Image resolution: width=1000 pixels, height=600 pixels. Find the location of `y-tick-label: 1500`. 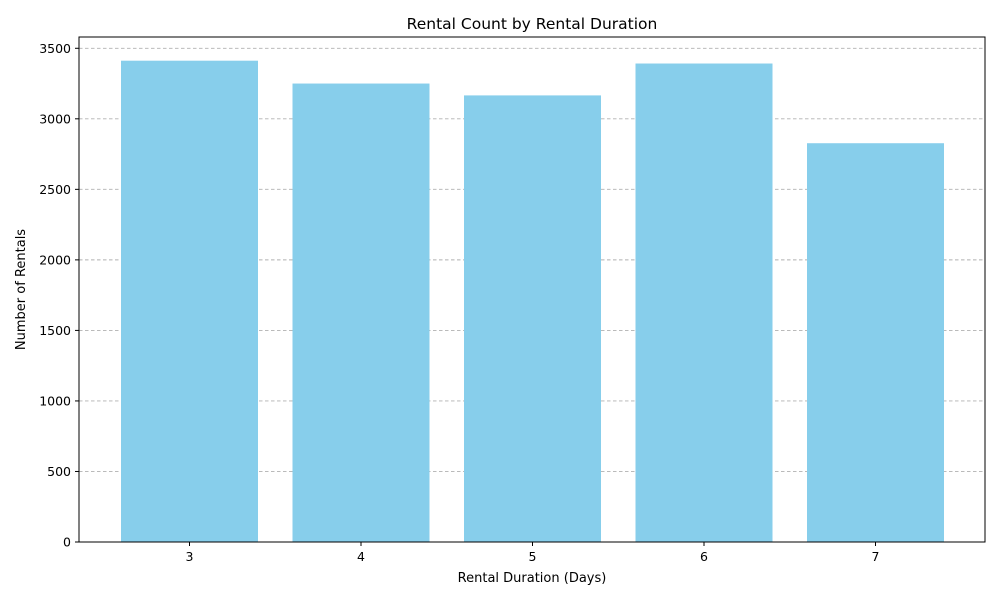

y-tick-label: 1500 is located at coordinates (55, 330).